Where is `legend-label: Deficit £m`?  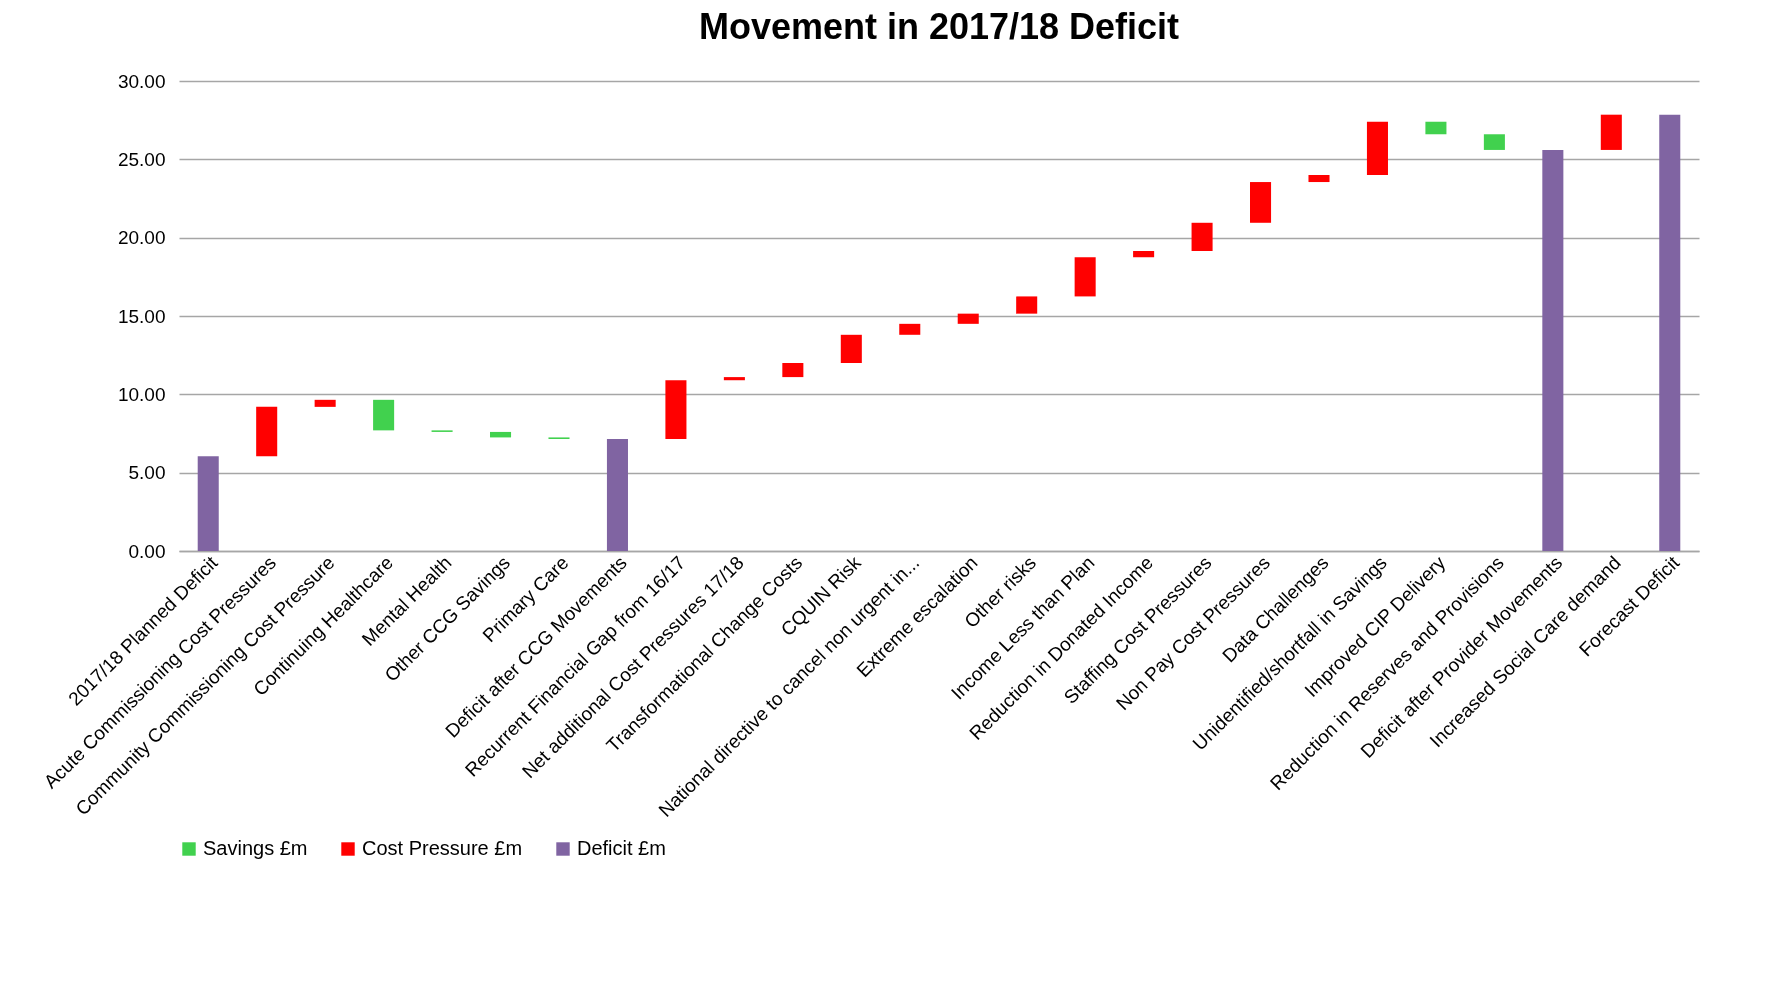 legend-label: Deficit £m is located at coordinates (621, 848).